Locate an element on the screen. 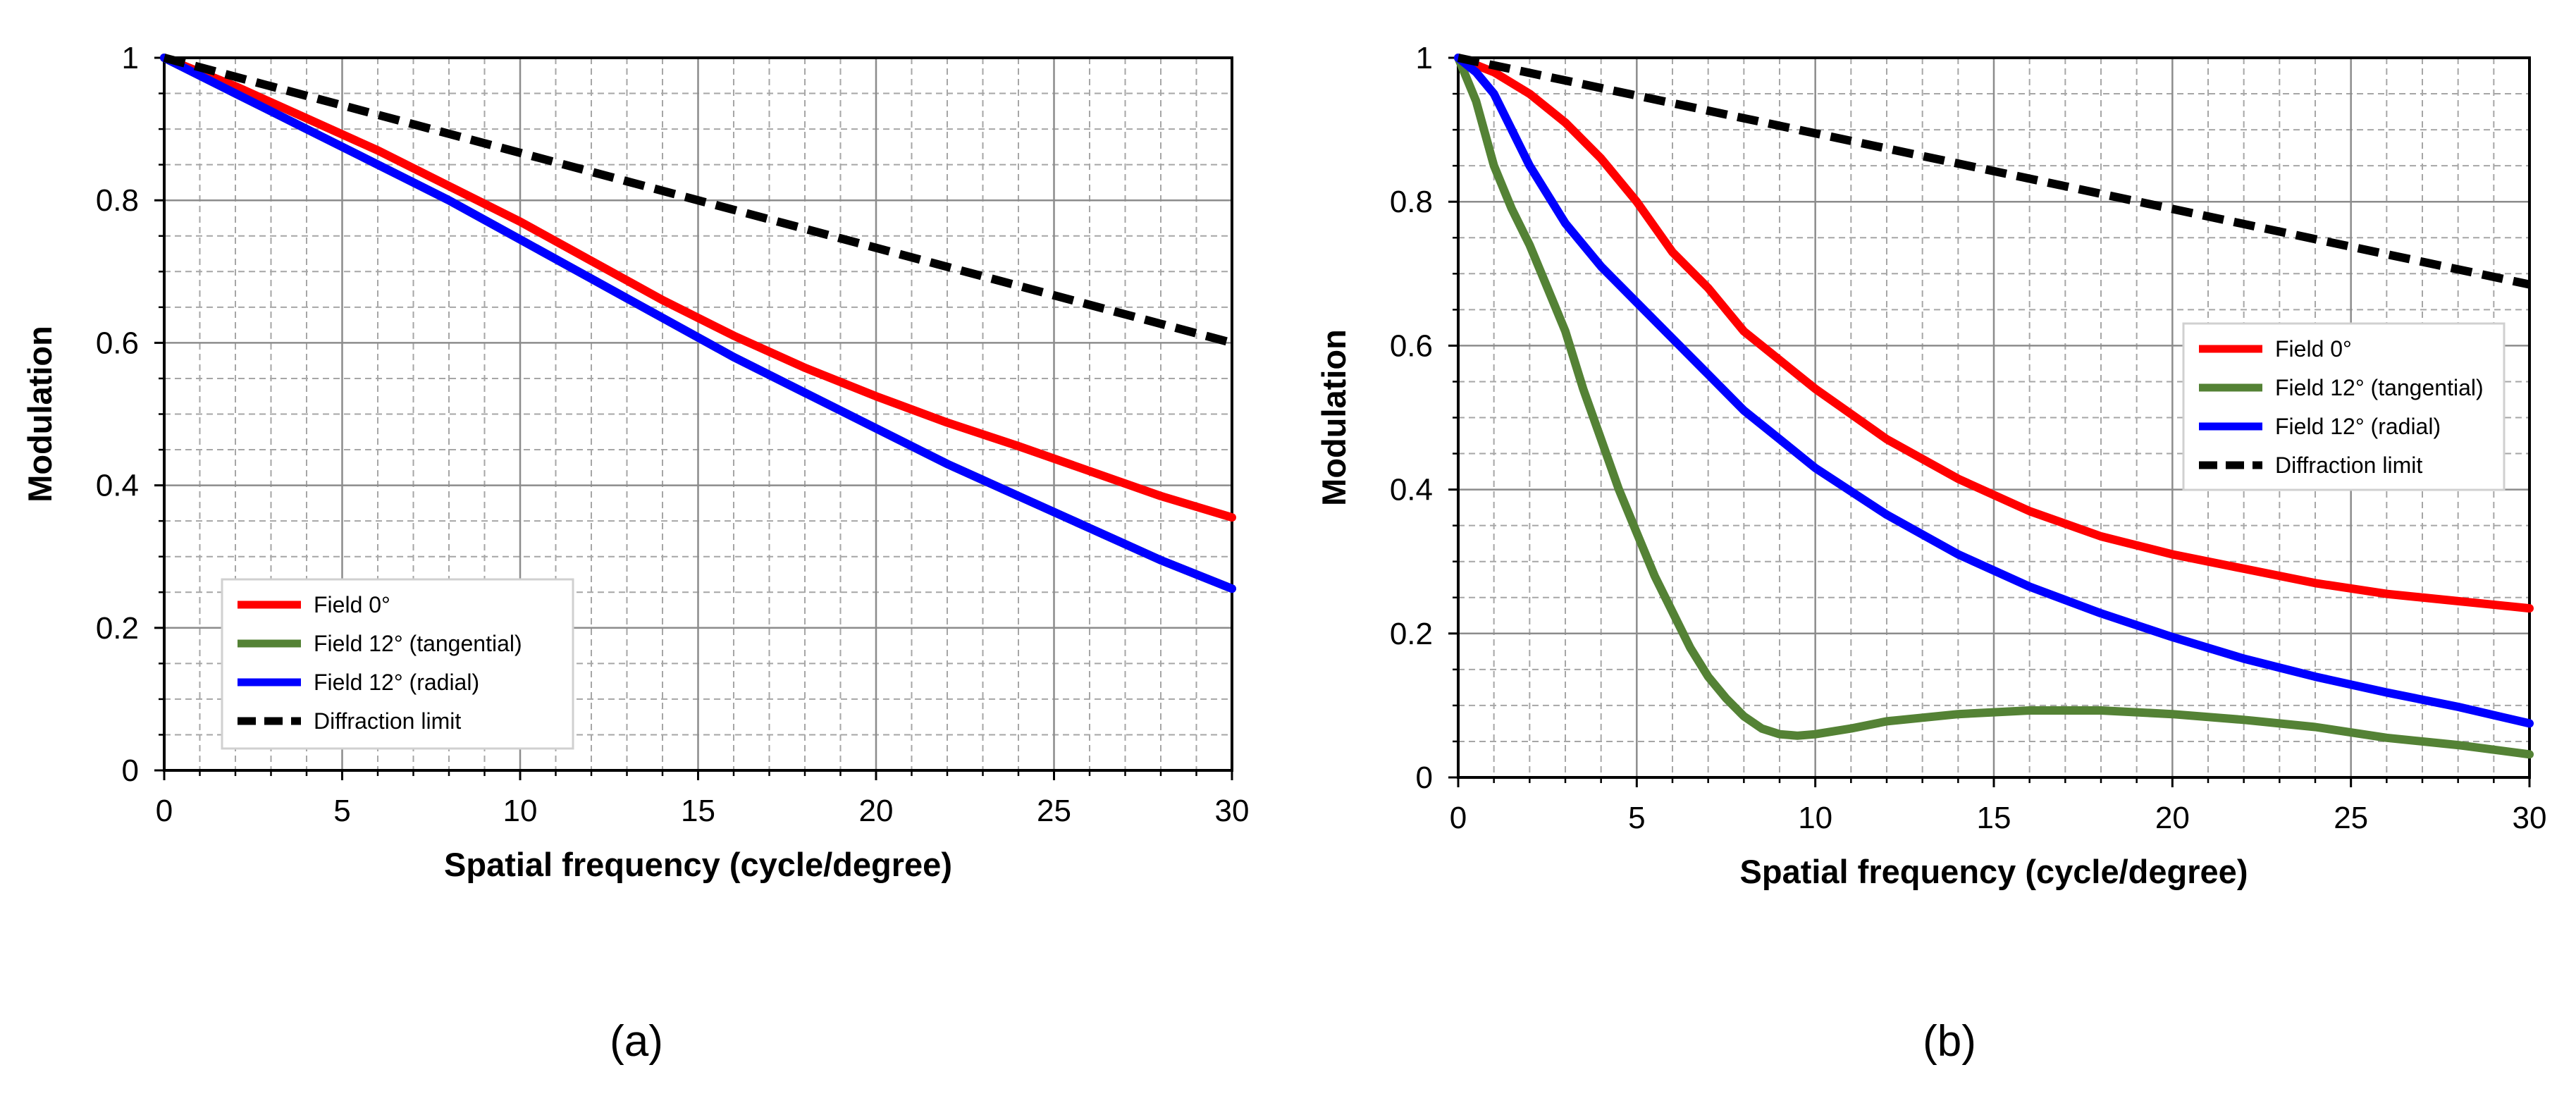  panel-label-b: (b) is located at coordinates (1950, 1041).